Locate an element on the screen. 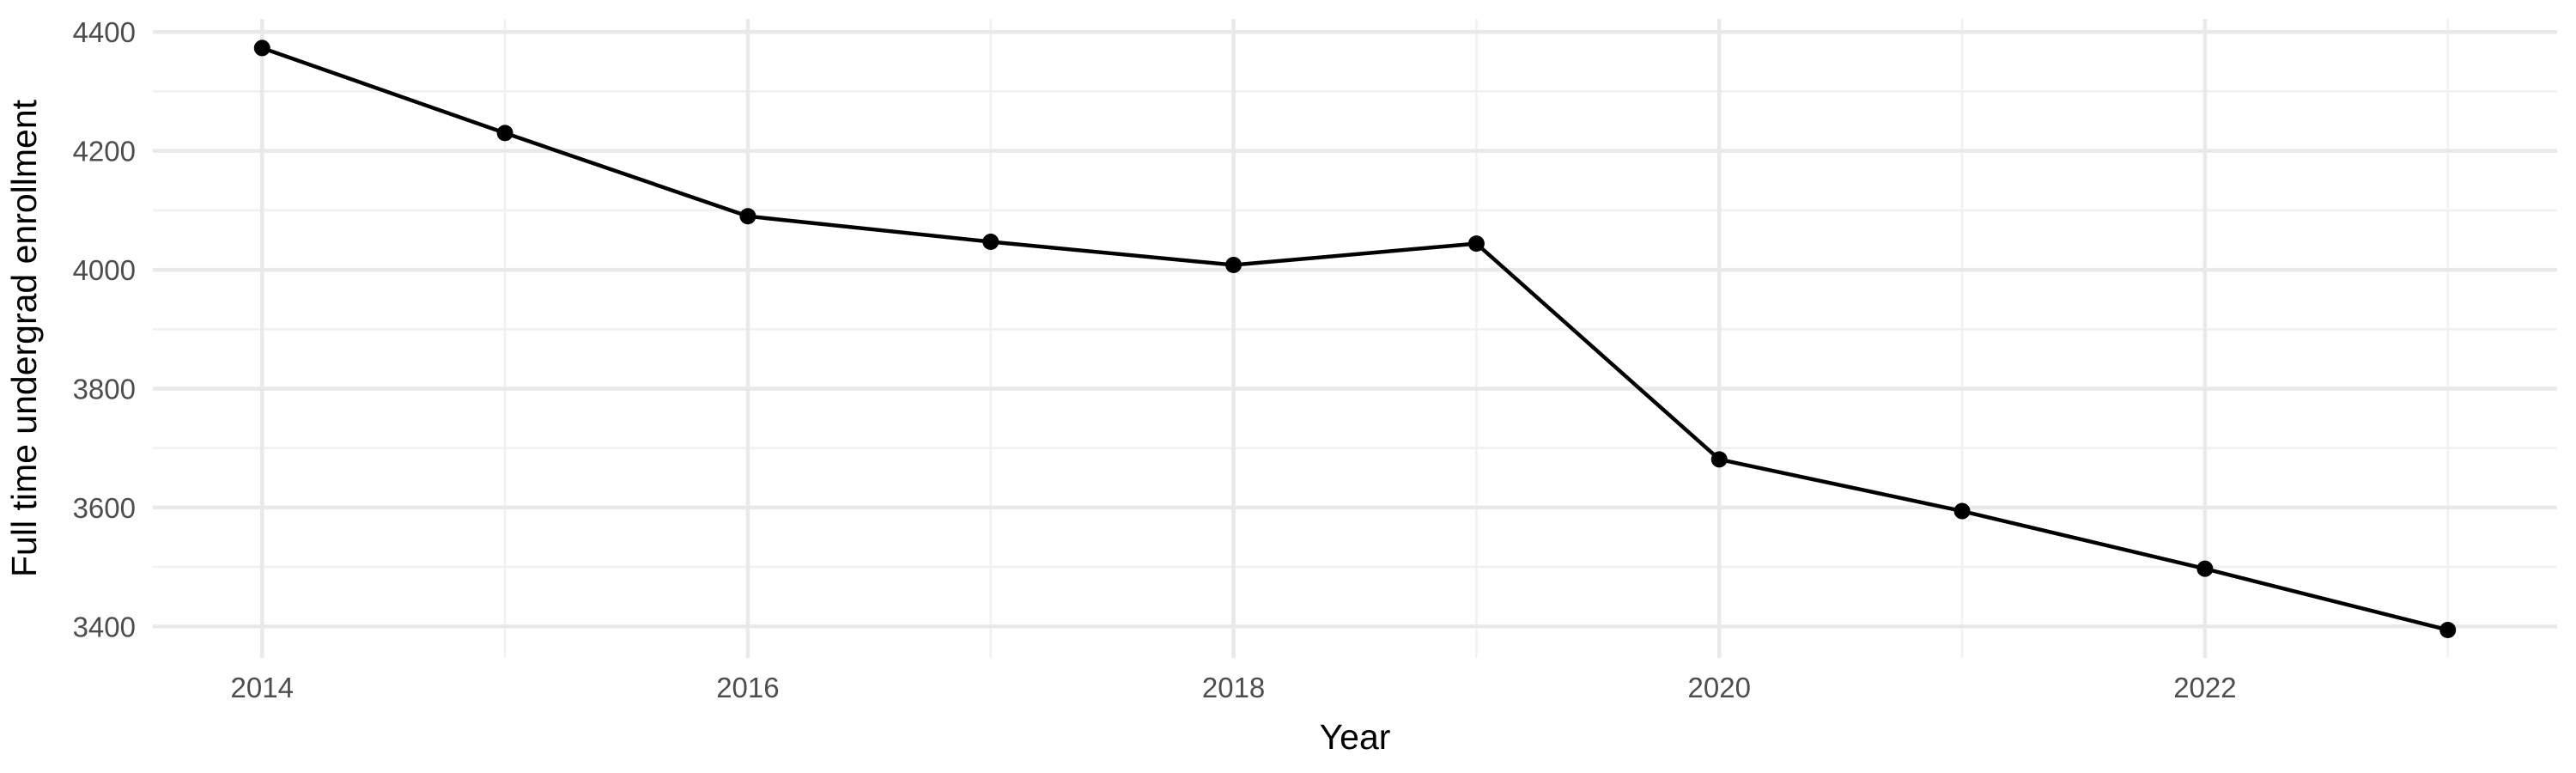 Image resolution: width=2576 pixels, height=773 pixels. y-tick-label: 4400 is located at coordinates (104, 32).